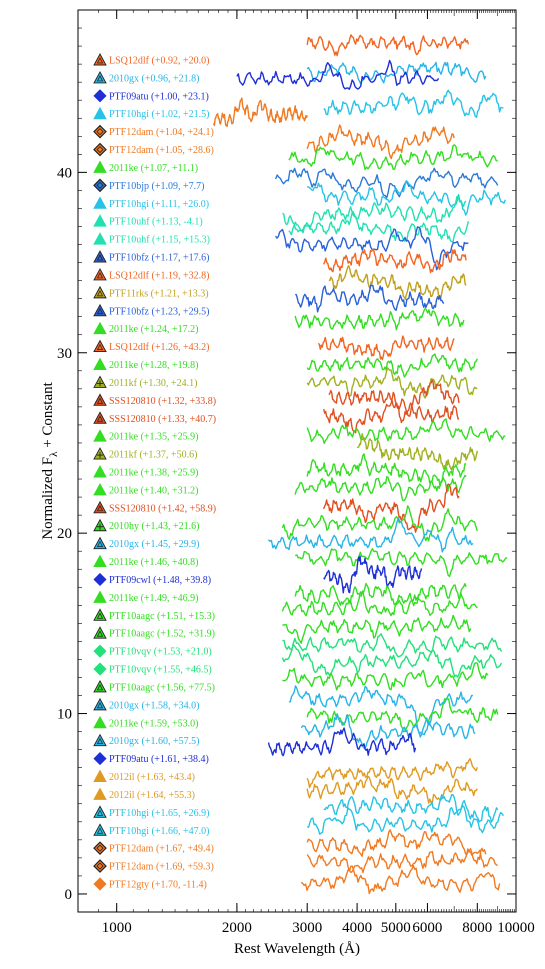 The image size is (545, 969). I want to click on legend-entry: PTF12dam (+1.05, +28.6), so click(153, 149).